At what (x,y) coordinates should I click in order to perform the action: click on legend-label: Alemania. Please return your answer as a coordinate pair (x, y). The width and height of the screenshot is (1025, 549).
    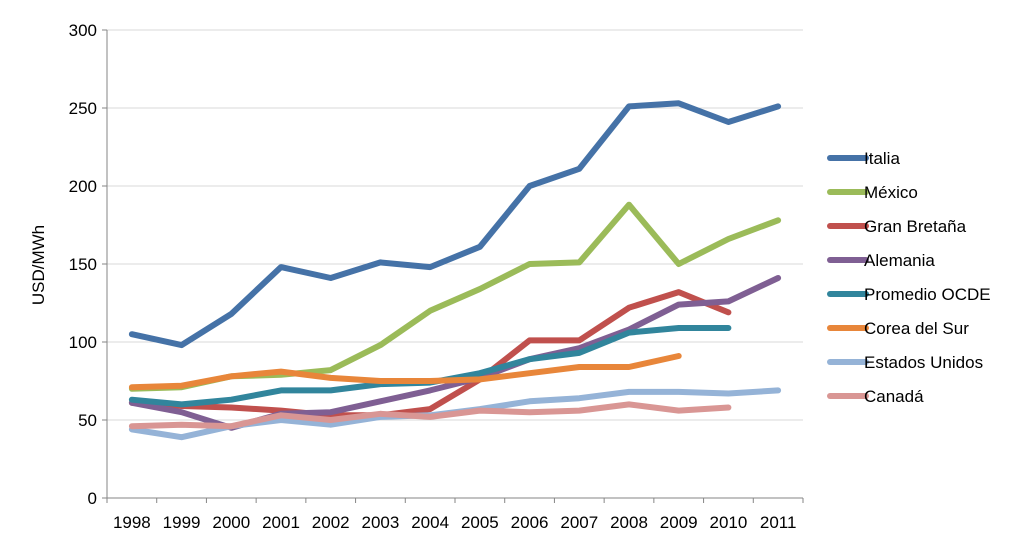
    Looking at the image, I should click on (899, 260).